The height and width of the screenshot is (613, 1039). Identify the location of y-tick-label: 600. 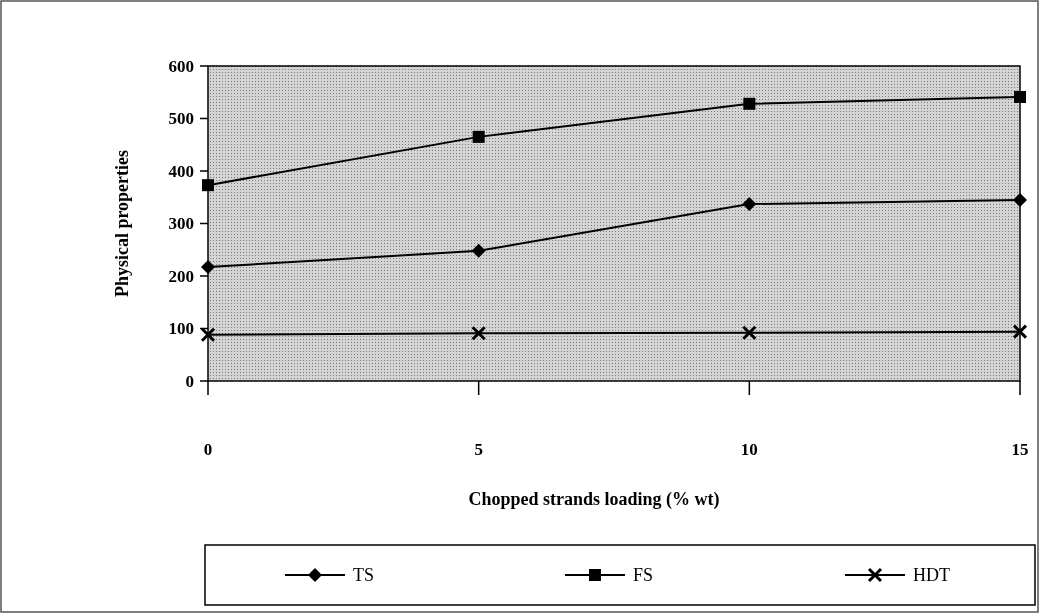
(181, 66).